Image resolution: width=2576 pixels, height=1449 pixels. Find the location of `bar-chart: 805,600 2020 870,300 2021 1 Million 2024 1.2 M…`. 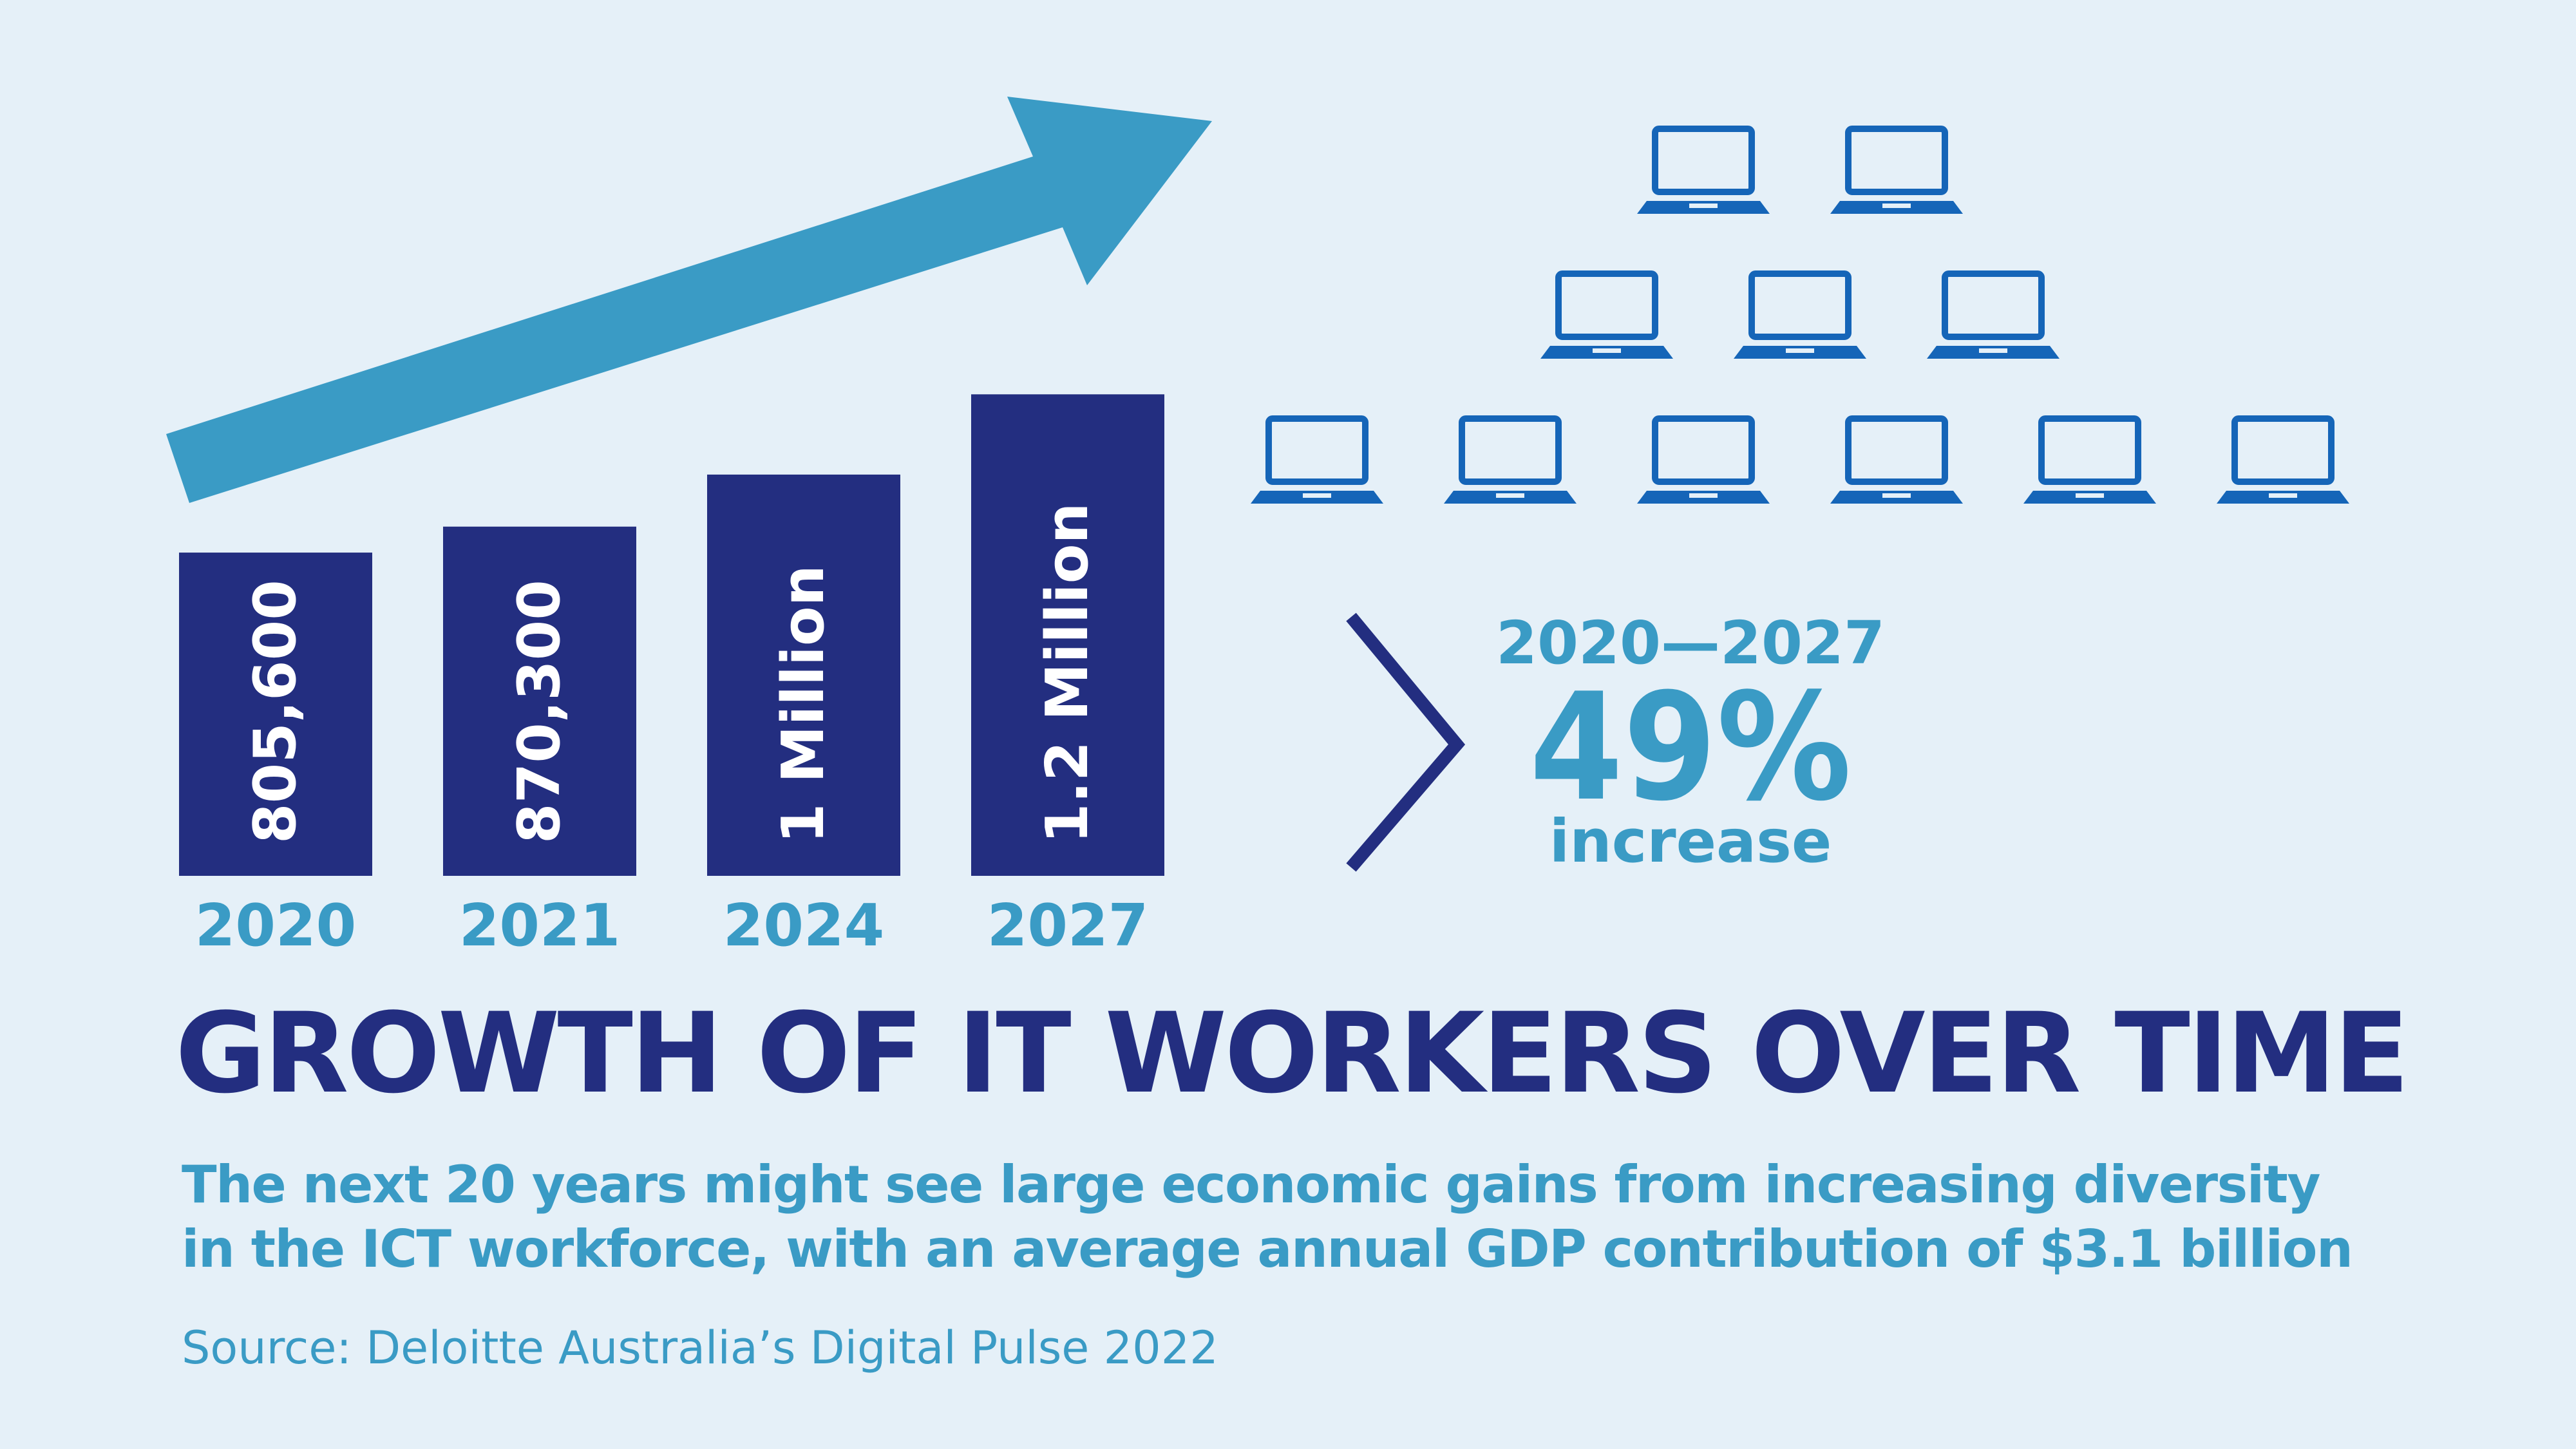

bar-chart: 805,600 2020 870,300 2021 1 Million 2024 1.2 M… is located at coordinates (671, 677).